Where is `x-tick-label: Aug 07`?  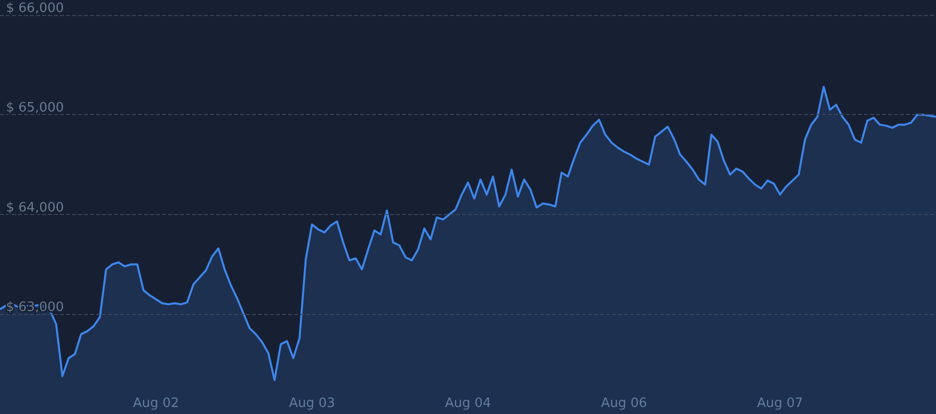 x-tick-label: Aug 07 is located at coordinates (780, 403).